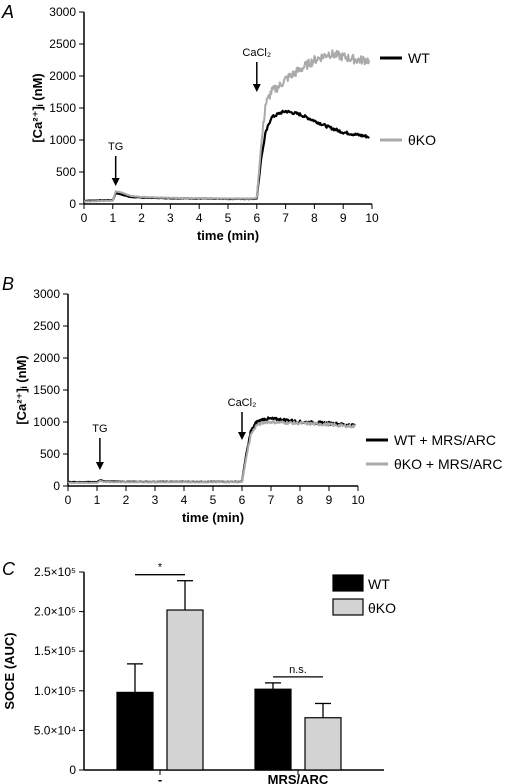  What do you see at coordinates (7, 12) in the screenshot?
I see `panel-letter-a: A` at bounding box center [7, 12].